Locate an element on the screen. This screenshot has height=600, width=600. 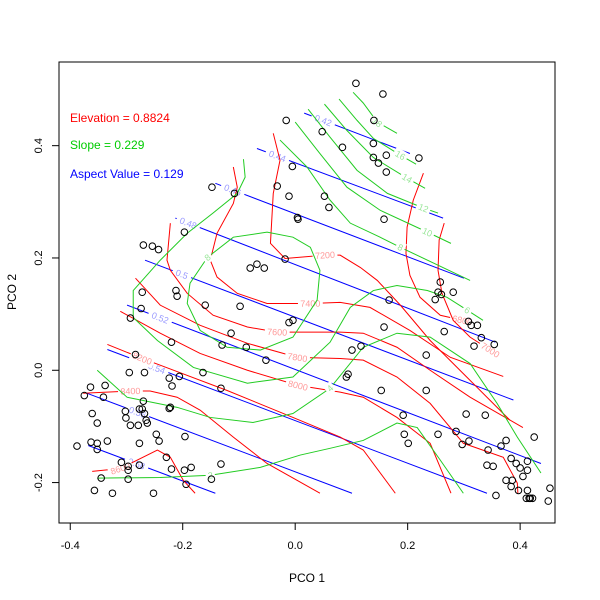
aspect-contour-label-group: 0.56 is located at coordinates (137, 412).